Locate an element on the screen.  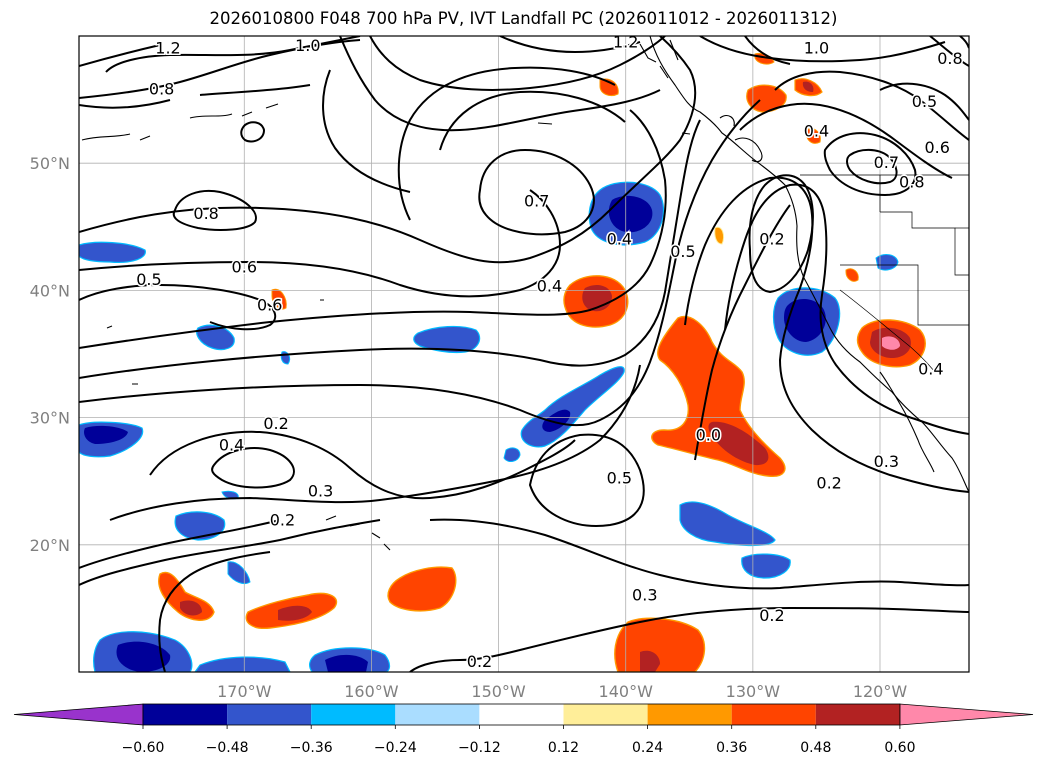
colorbar-tick-label: 0.24 is located at coordinates (647, 748).